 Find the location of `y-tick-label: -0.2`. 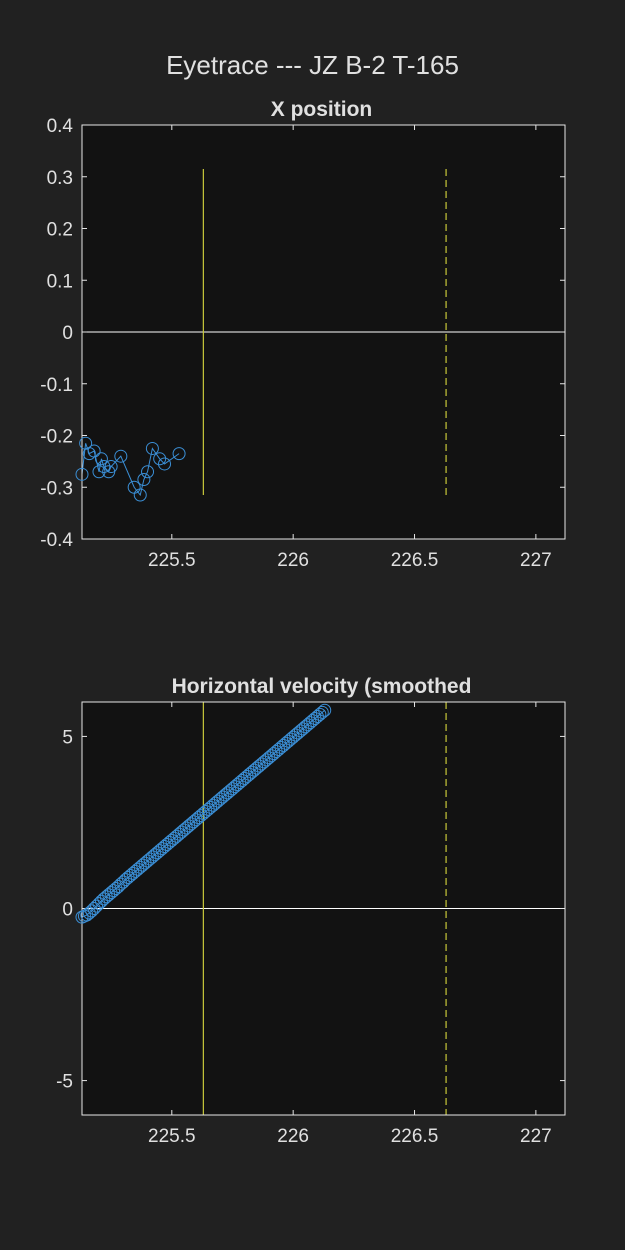

y-tick-label: -0.2 is located at coordinates (56, 437).